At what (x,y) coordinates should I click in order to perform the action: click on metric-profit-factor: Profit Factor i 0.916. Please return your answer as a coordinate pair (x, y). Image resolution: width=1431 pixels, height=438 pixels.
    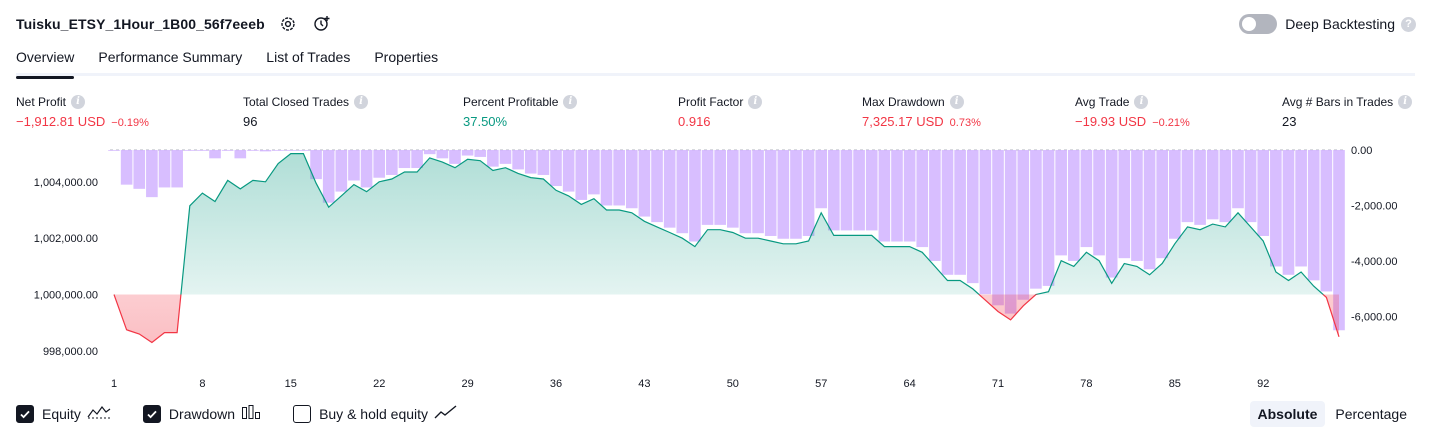
    Looking at the image, I should click on (720, 111).